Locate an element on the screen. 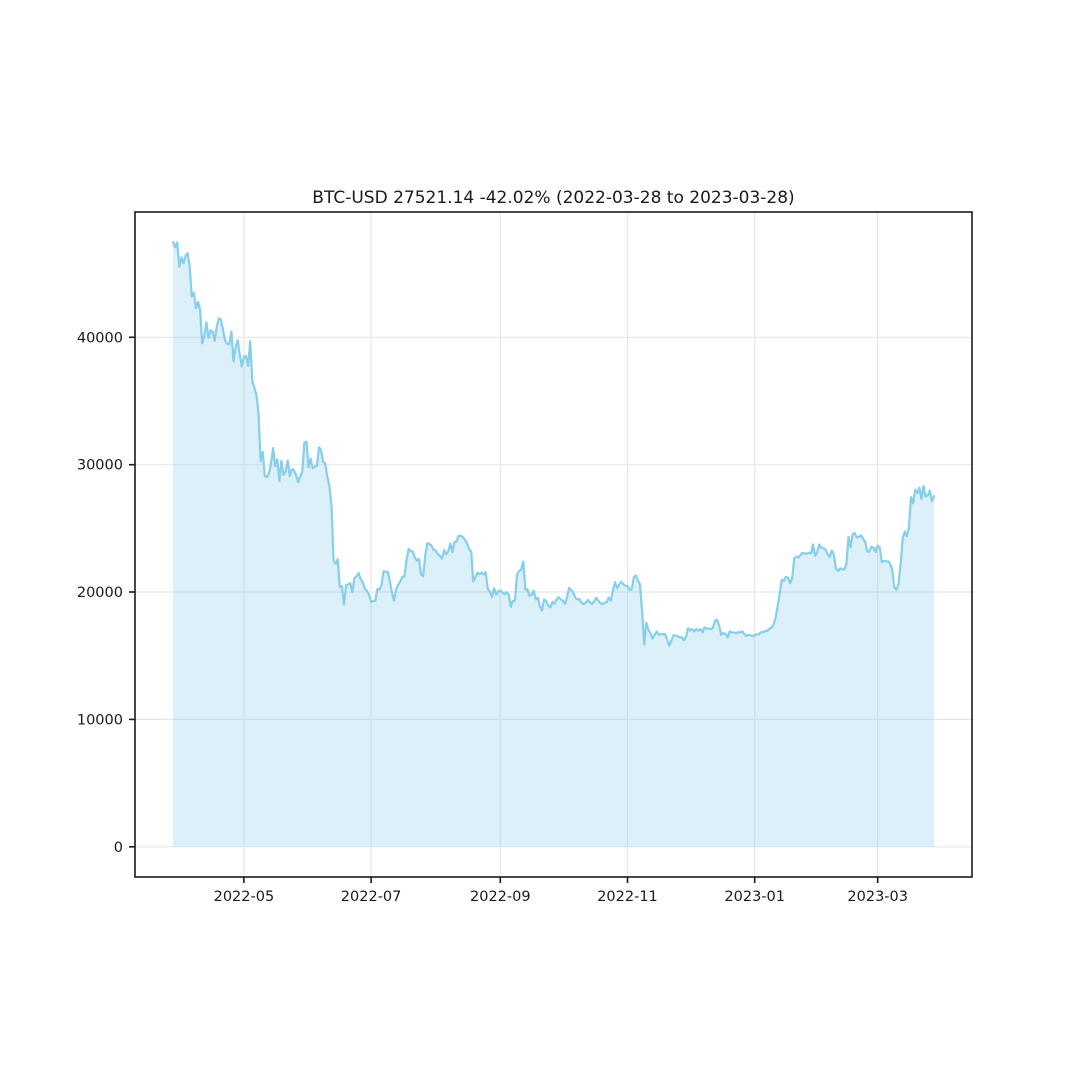  x-tick-label: 2022-11 is located at coordinates (627, 897).